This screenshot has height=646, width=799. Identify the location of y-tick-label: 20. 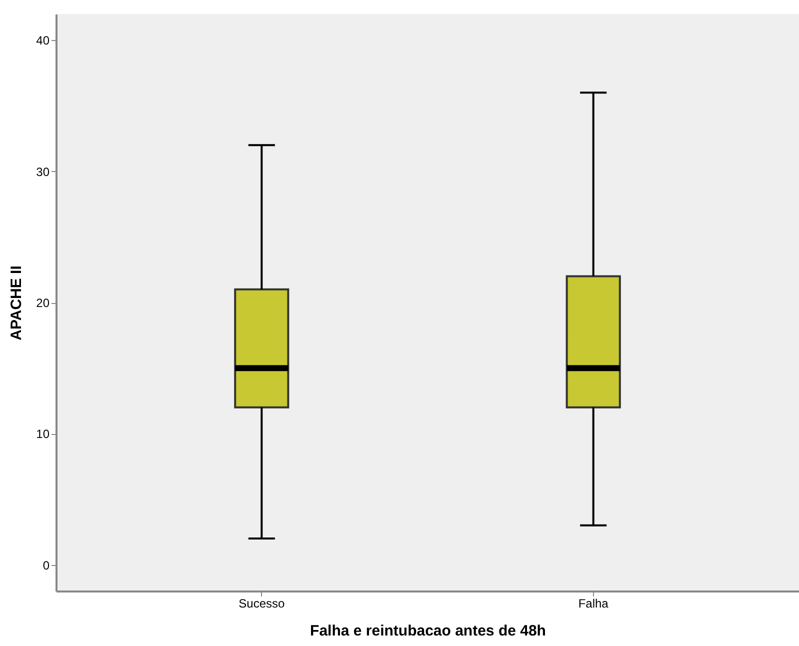
(43, 303).